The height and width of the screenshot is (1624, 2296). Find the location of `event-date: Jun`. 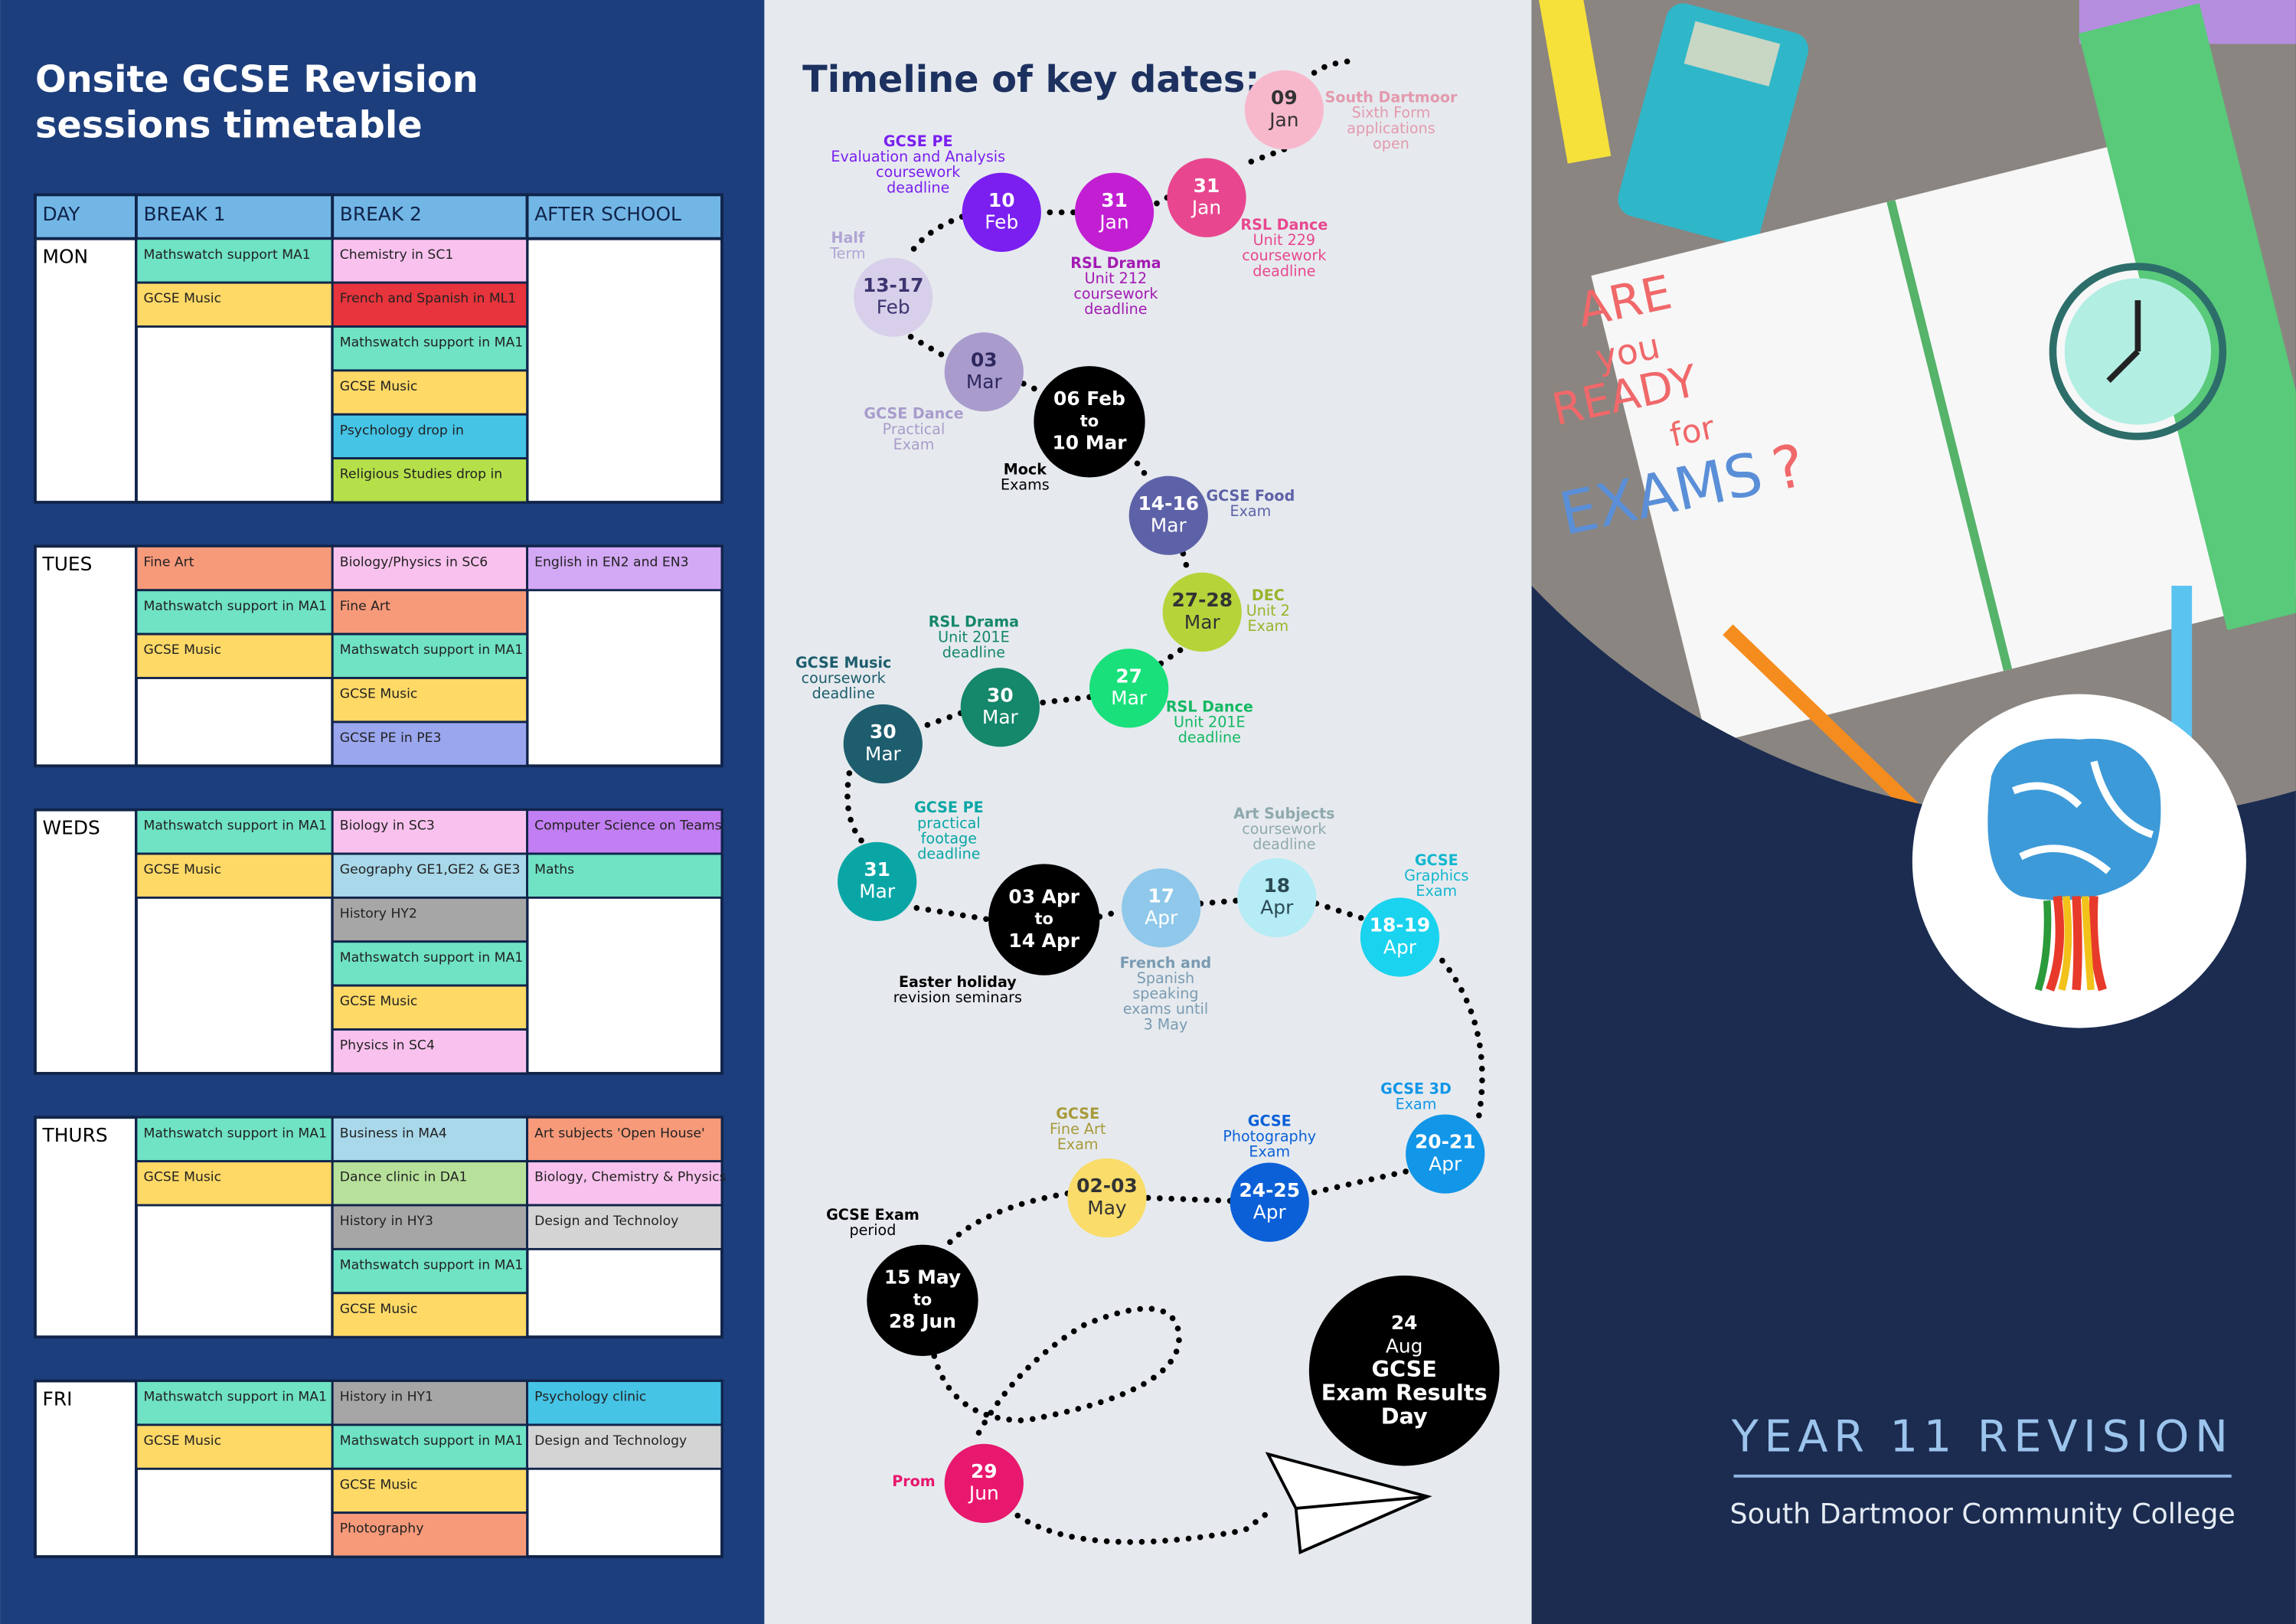

event-date: Jun is located at coordinates (983, 1494).